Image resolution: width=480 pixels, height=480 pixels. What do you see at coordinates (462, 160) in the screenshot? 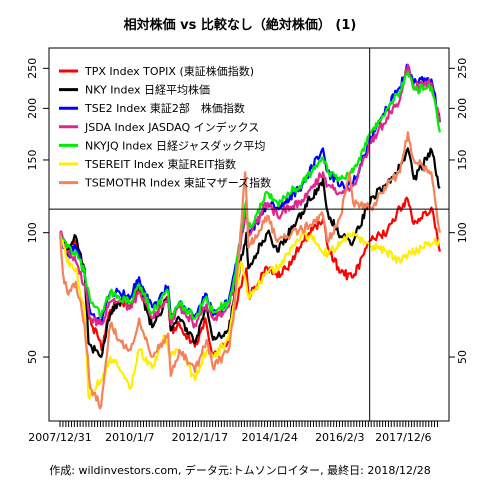
I see `y-tick-label-right: 150` at bounding box center [462, 160].